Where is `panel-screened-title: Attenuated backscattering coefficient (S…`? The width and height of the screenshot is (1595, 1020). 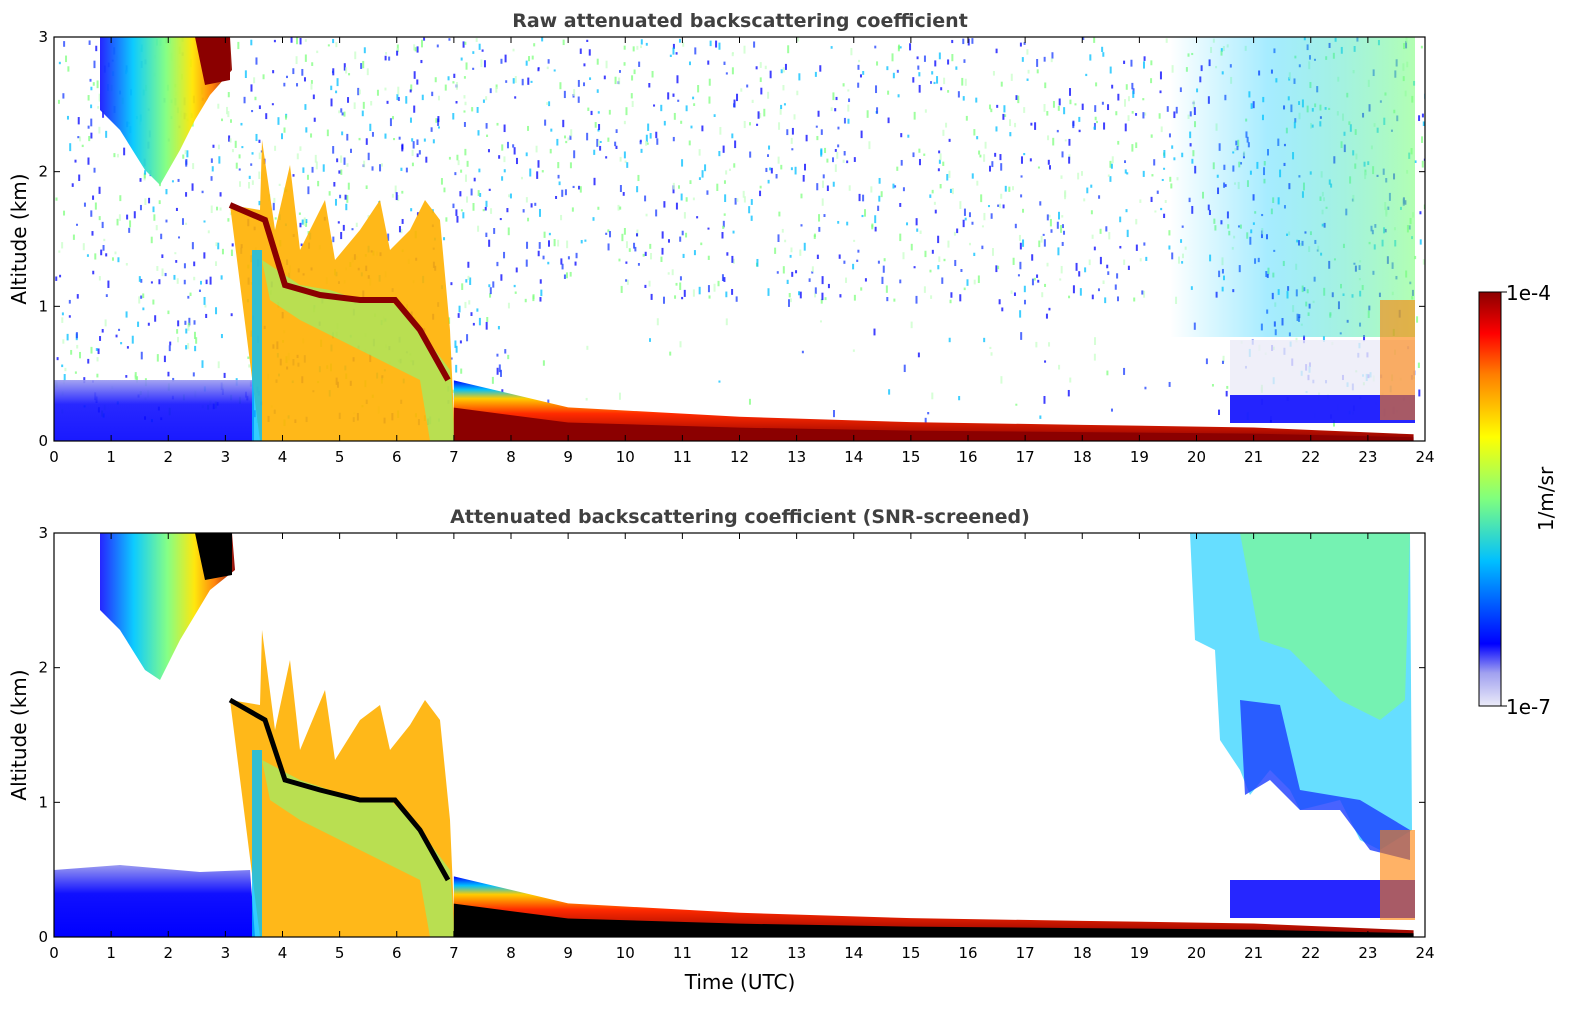 panel-screened-title: Attenuated backscattering coefficient (S… is located at coordinates (740, 517).